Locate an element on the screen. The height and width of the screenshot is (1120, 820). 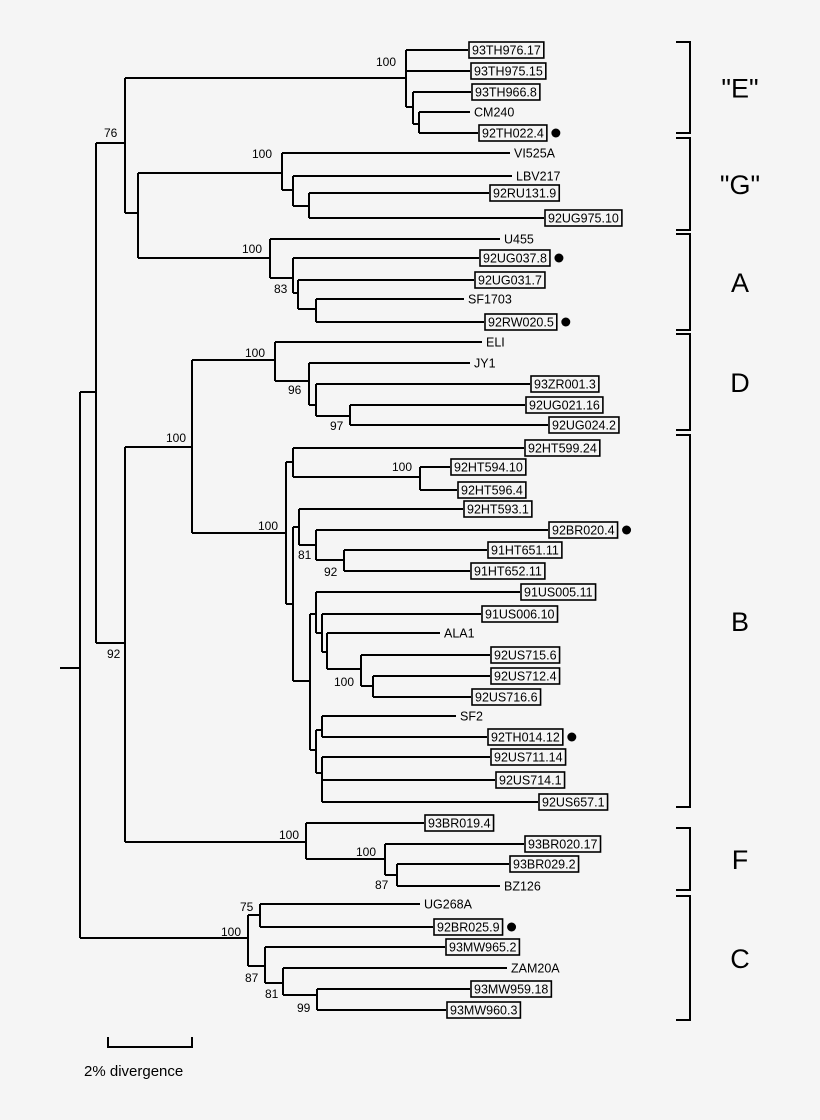
scale-bar-label: 2% divergence is located at coordinates (133, 1071).